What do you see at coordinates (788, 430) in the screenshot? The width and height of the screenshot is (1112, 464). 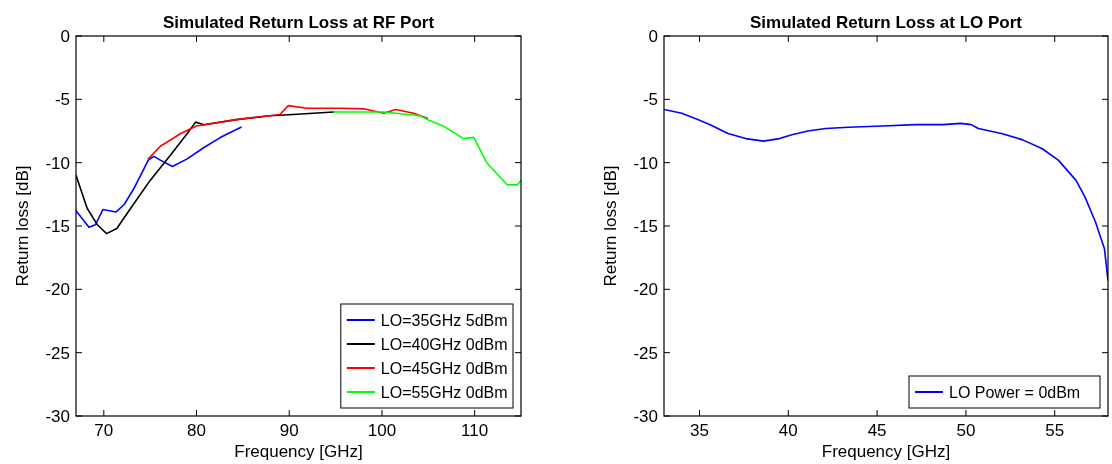 I see `x-tick-label: 40` at bounding box center [788, 430].